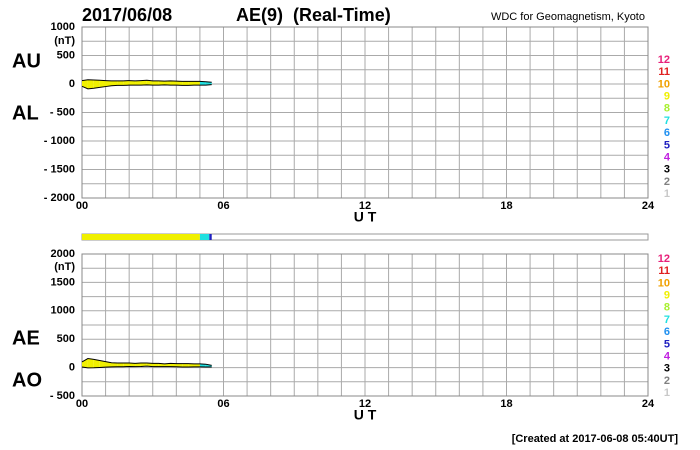 Image resolution: width=700 pixels, height=450 pixels. What do you see at coordinates (568, 17) in the screenshot?
I see `source: WDC for Geomagnetism, Kyoto` at bounding box center [568, 17].